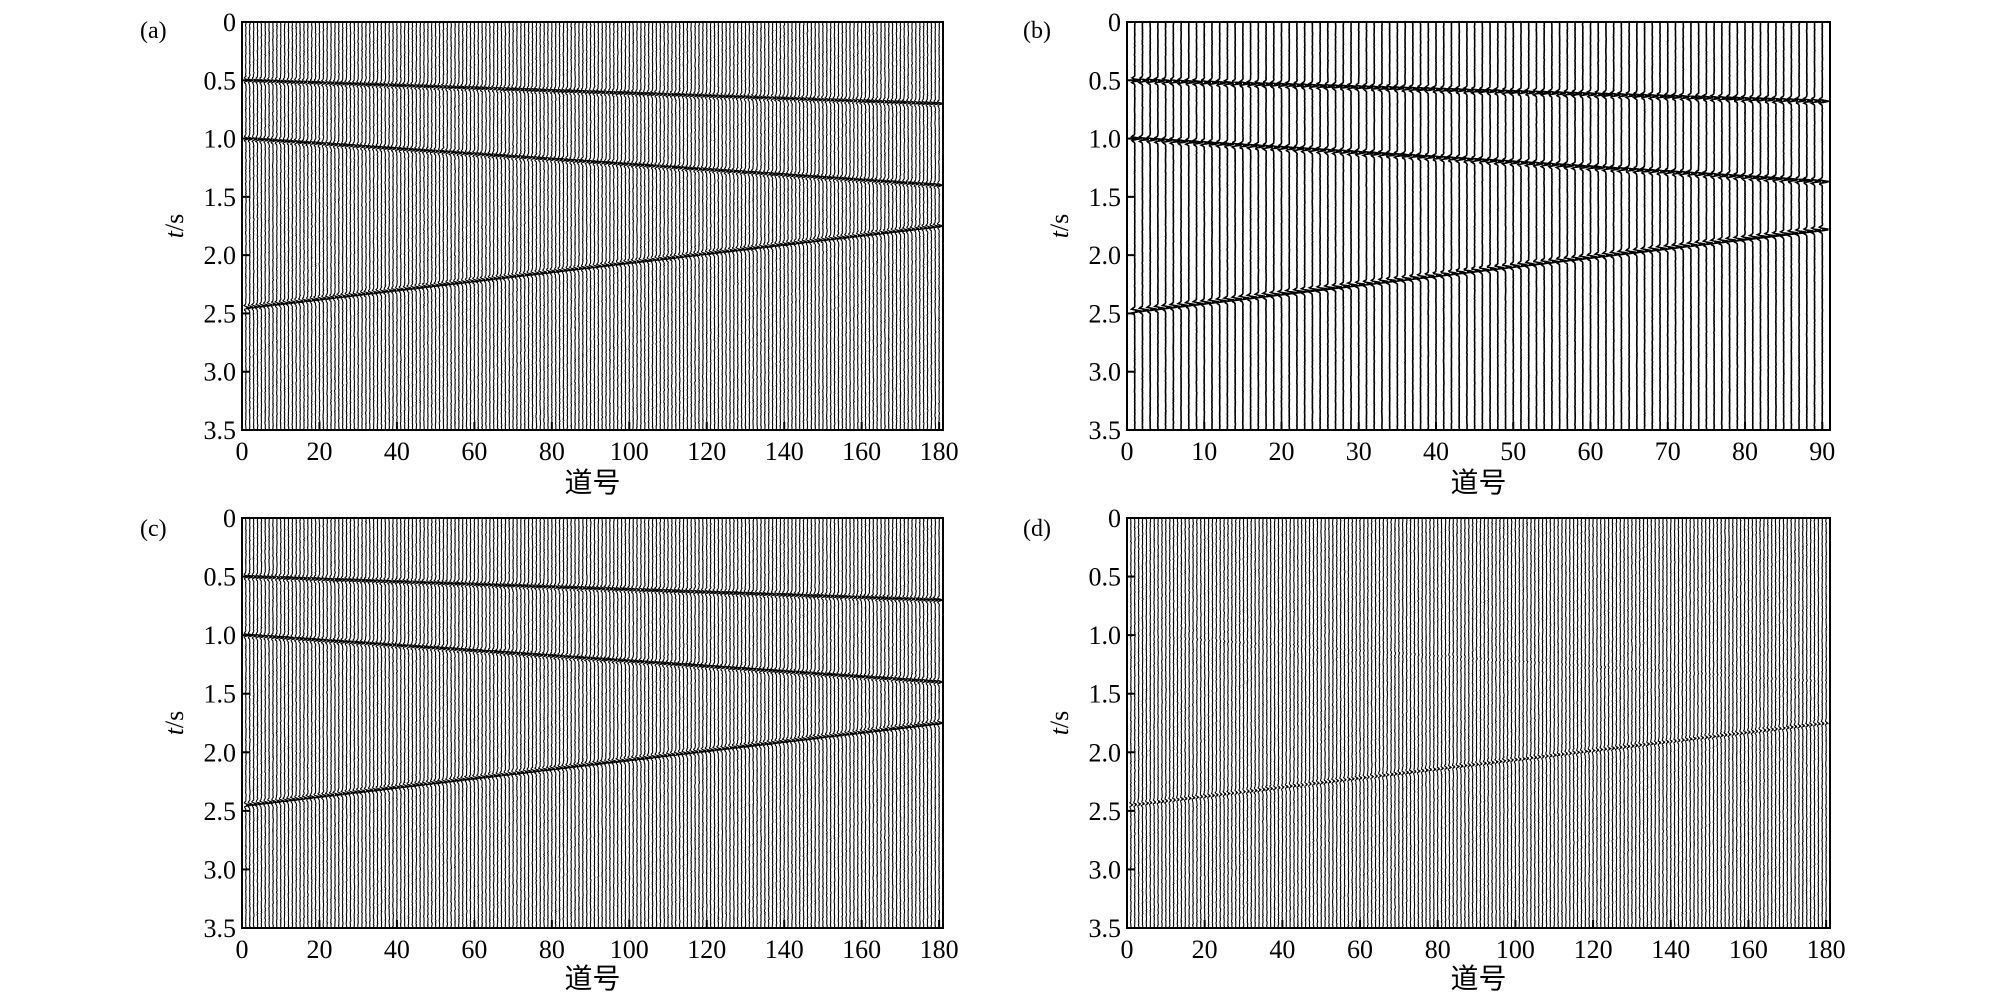 This screenshot has height=1004, width=2008. Describe the element at coordinates (1204, 451) in the screenshot. I see `x-tick-label: 10` at that location.